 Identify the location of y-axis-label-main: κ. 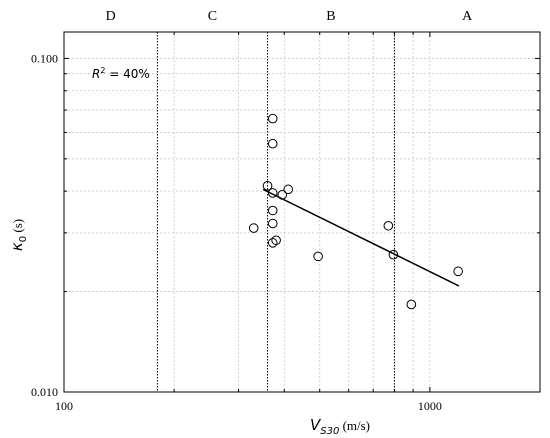
(17, 246).